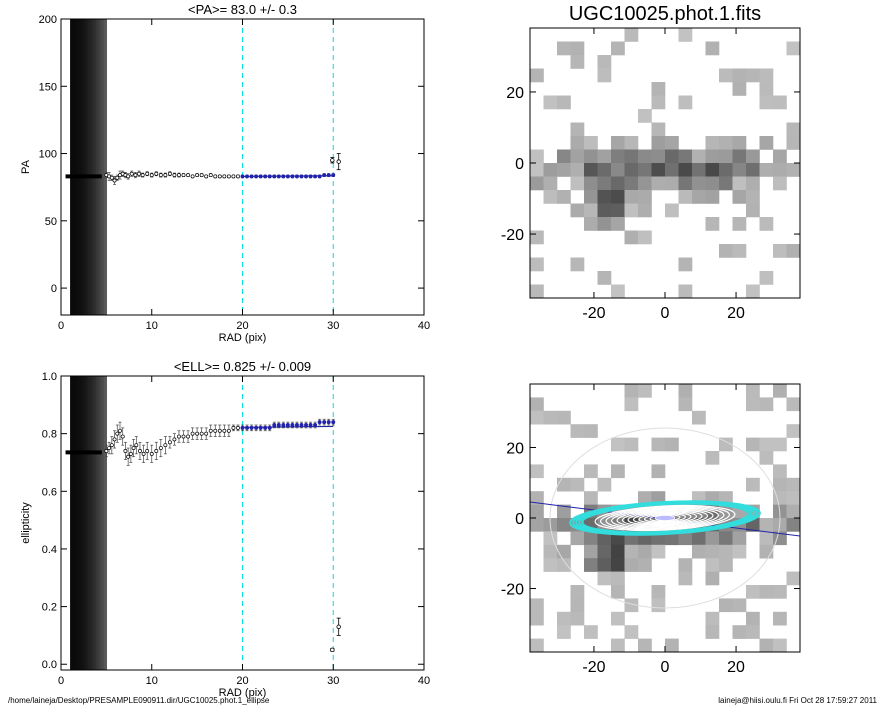 The width and height of the screenshot is (885, 713). What do you see at coordinates (512, 235) in the screenshot?
I see `y-tick-label: -20` at bounding box center [512, 235].